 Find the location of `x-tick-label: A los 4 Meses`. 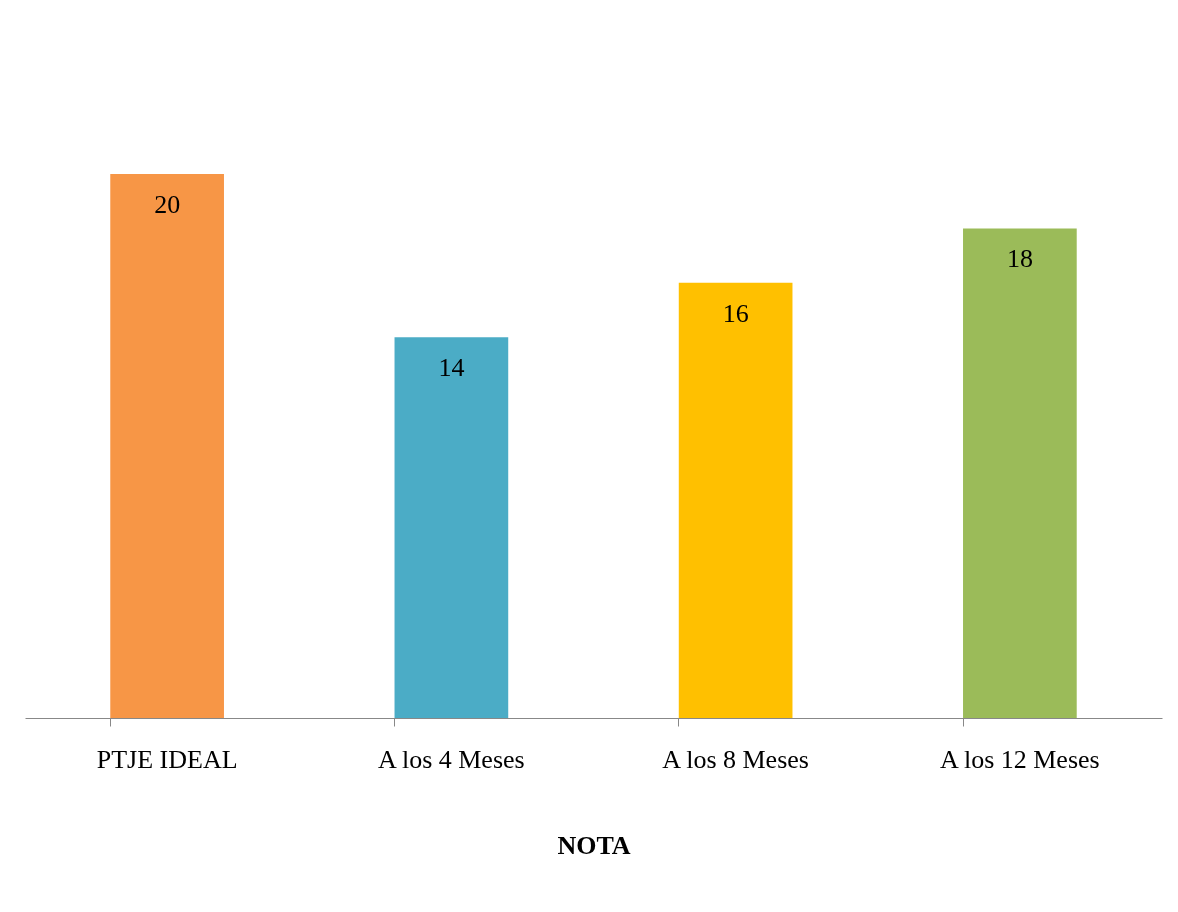

x-tick-label: A los 4 Meses is located at coordinates (451, 759).